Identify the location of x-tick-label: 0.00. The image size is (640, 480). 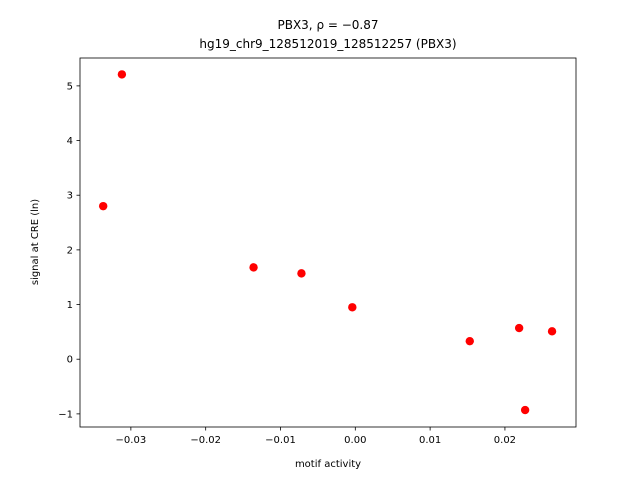
(355, 440).